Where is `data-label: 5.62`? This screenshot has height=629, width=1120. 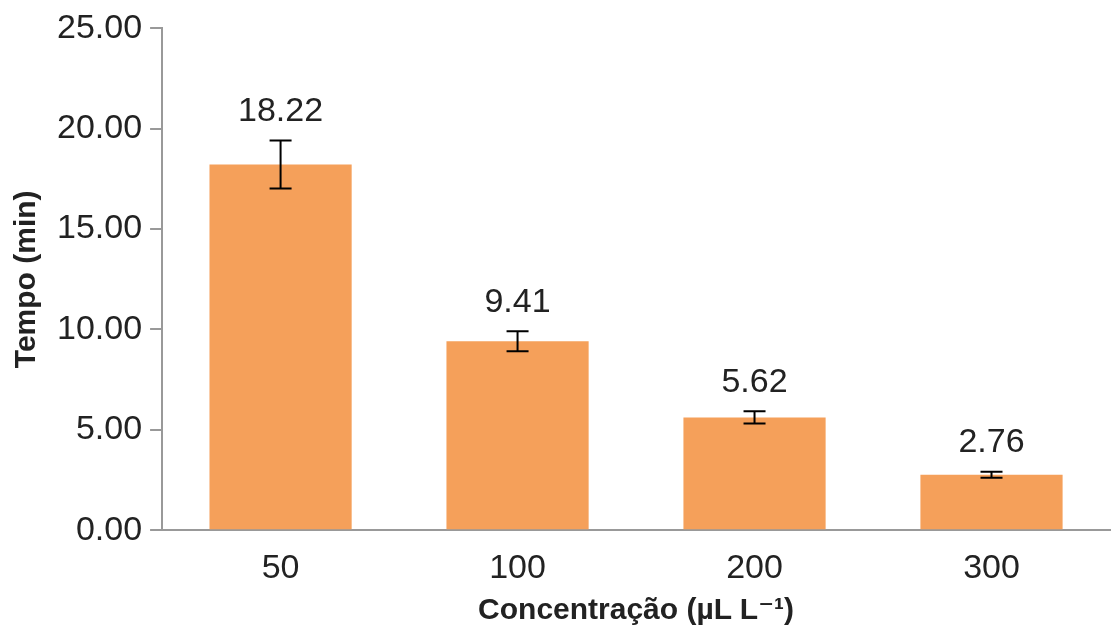 data-label: 5.62 is located at coordinates (754, 379).